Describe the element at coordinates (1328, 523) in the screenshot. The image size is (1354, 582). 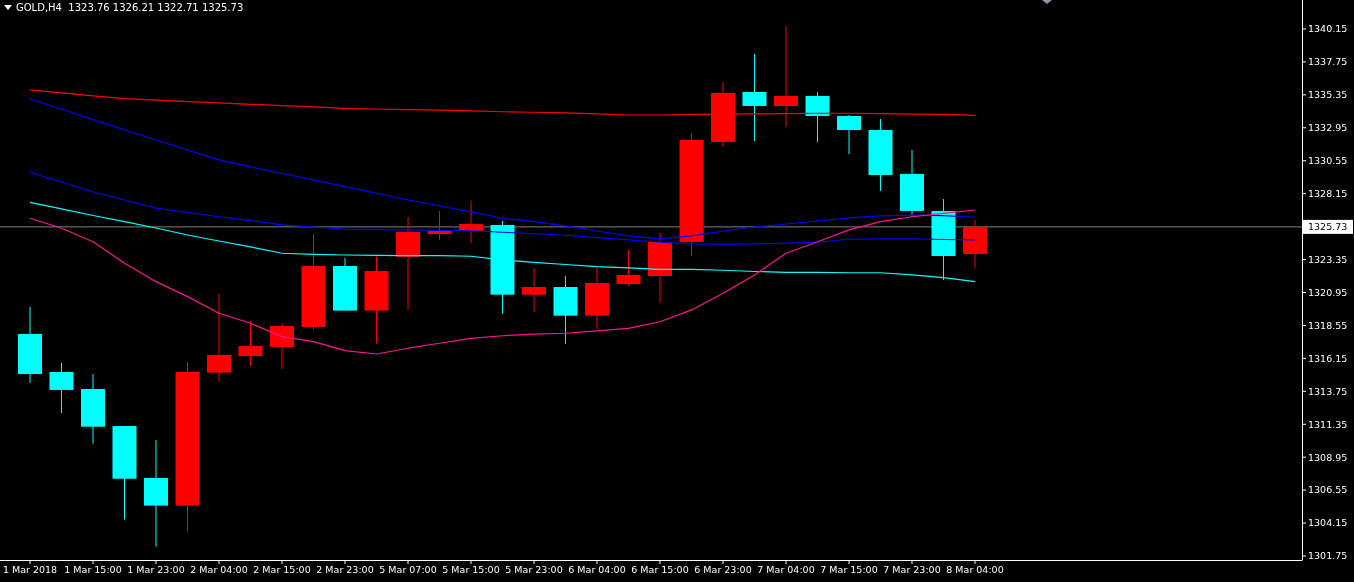
I see `y-tick-label: 1304.15` at that location.